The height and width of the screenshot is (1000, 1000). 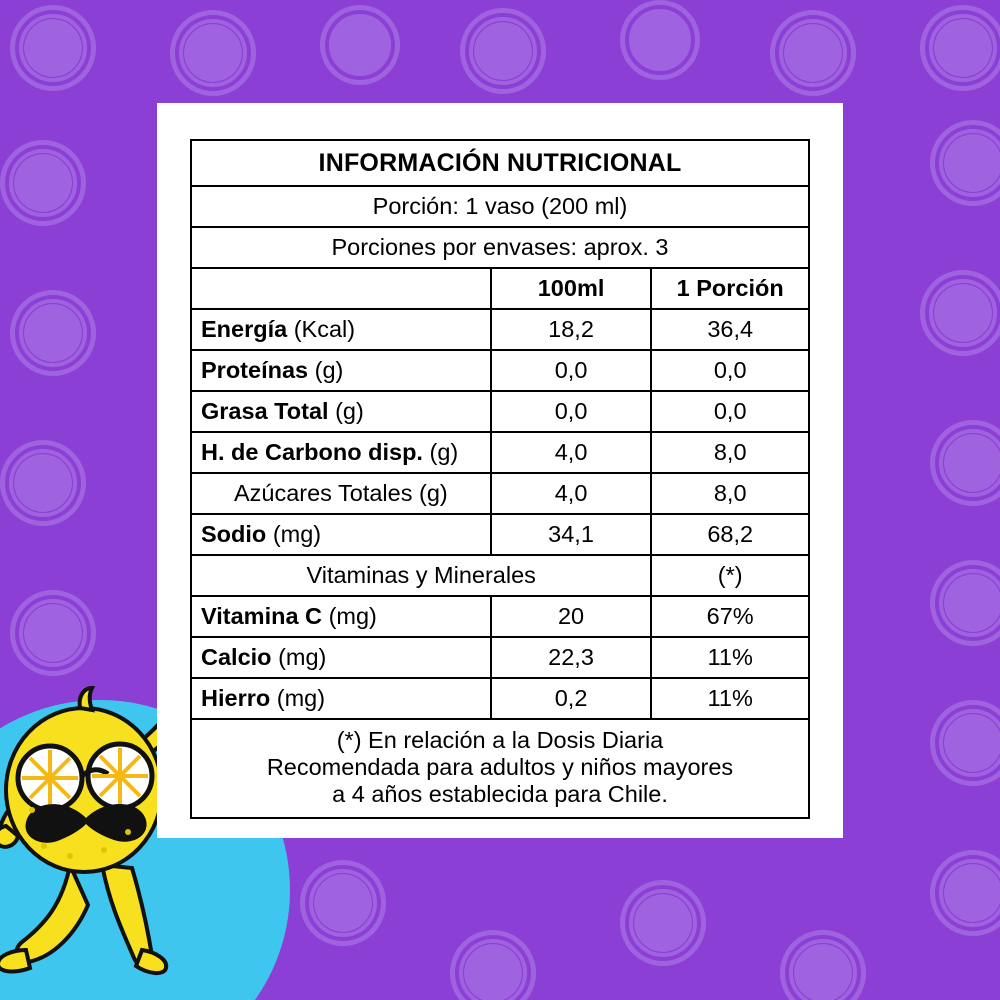 What do you see at coordinates (236, 656) in the screenshot?
I see `nutrient-name: Calcio` at bounding box center [236, 656].